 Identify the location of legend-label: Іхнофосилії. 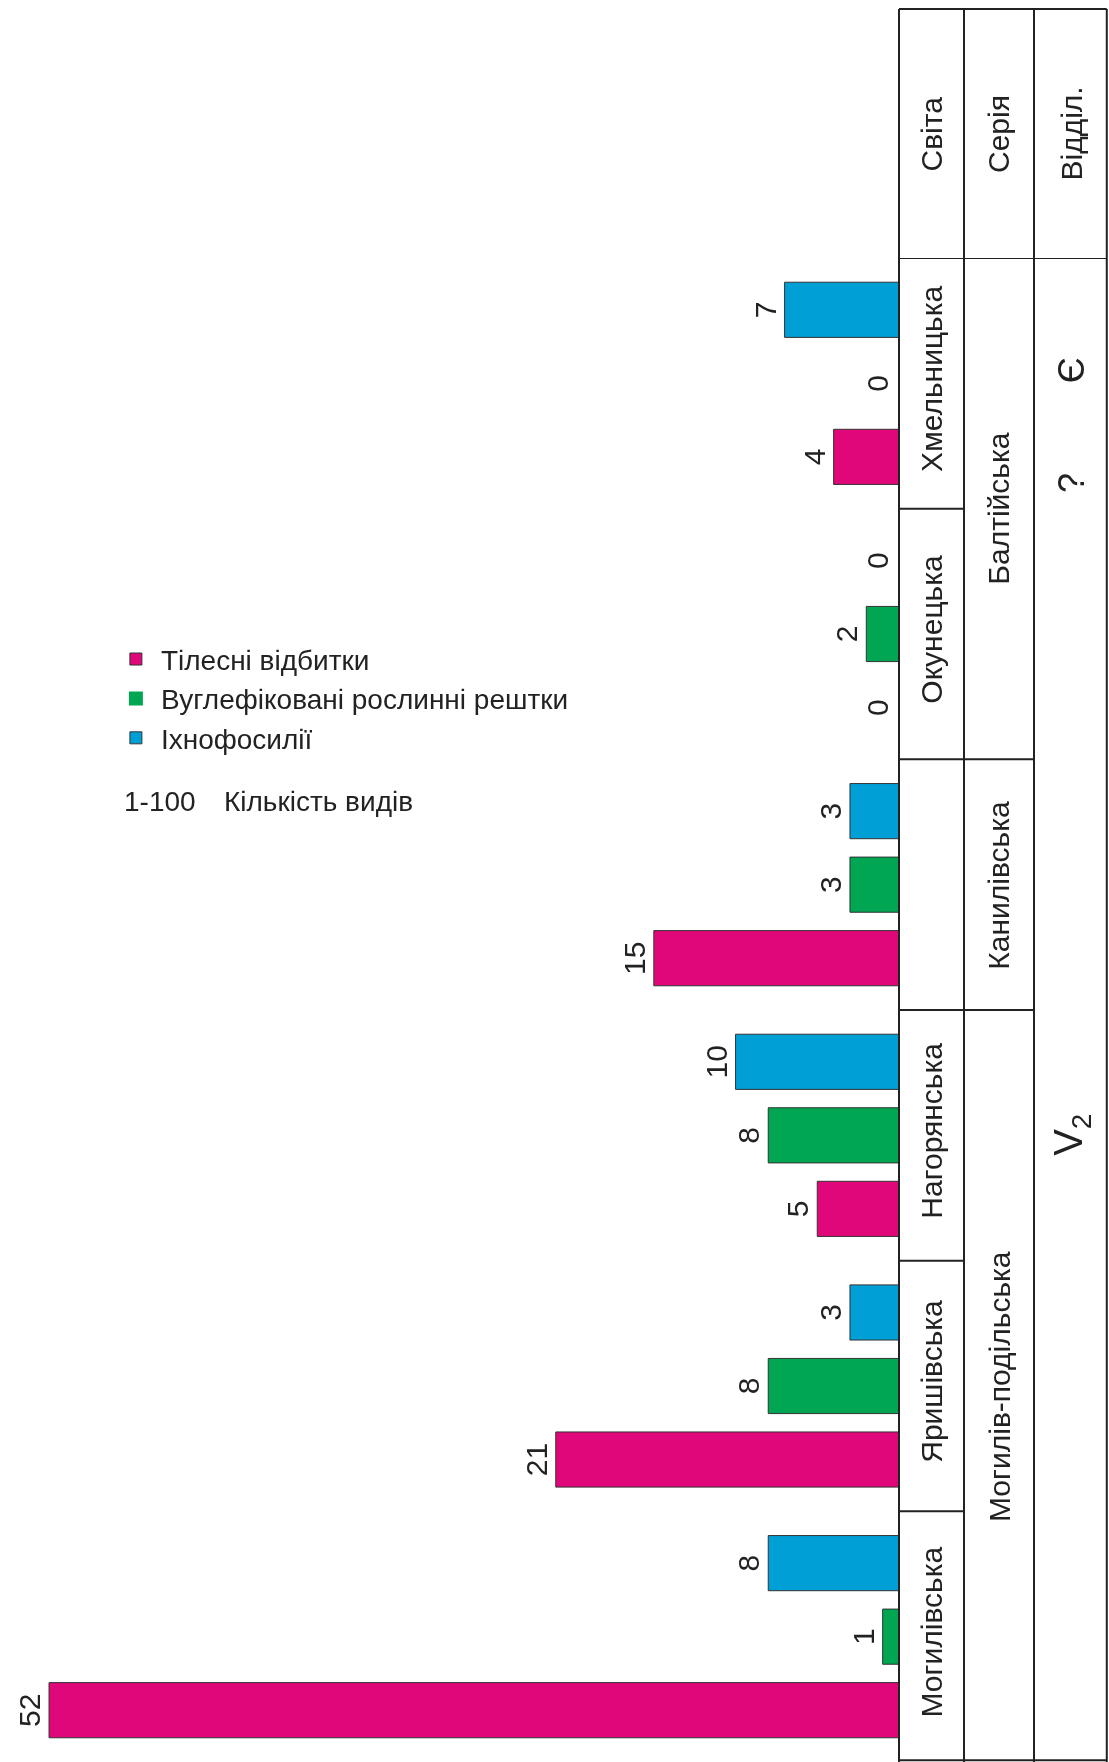
(236, 739).